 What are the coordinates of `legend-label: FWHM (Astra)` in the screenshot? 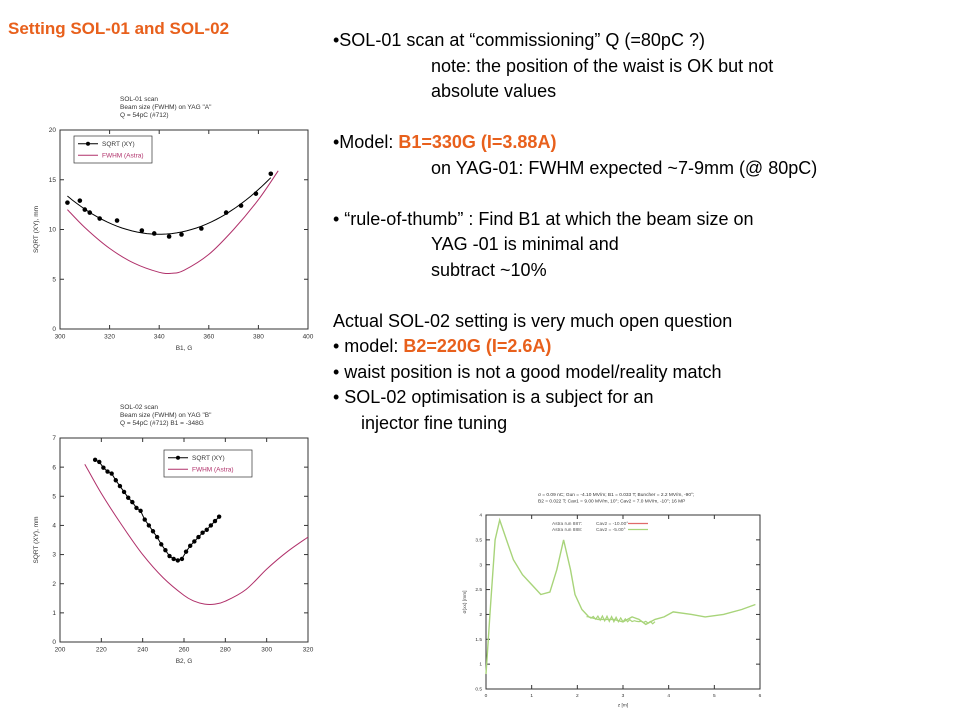 It's located at (123, 155).